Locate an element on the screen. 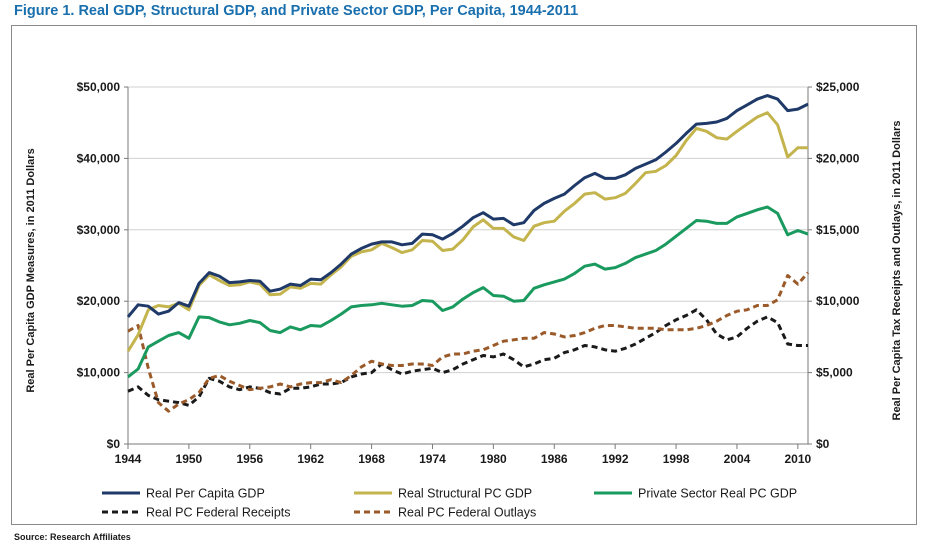  y-tick-label-left: $40,000 is located at coordinates (99, 158).